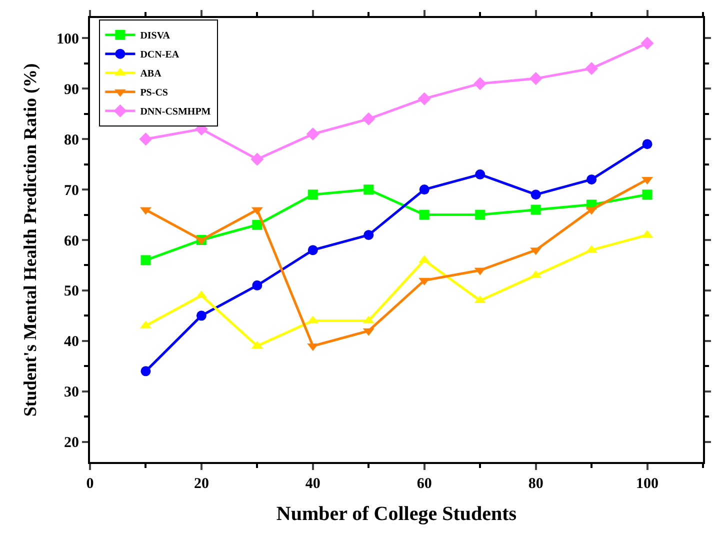 Image resolution: width=721 pixels, height=552 pixels. What do you see at coordinates (201, 484) in the screenshot?
I see `x-tick-label: 20` at bounding box center [201, 484].